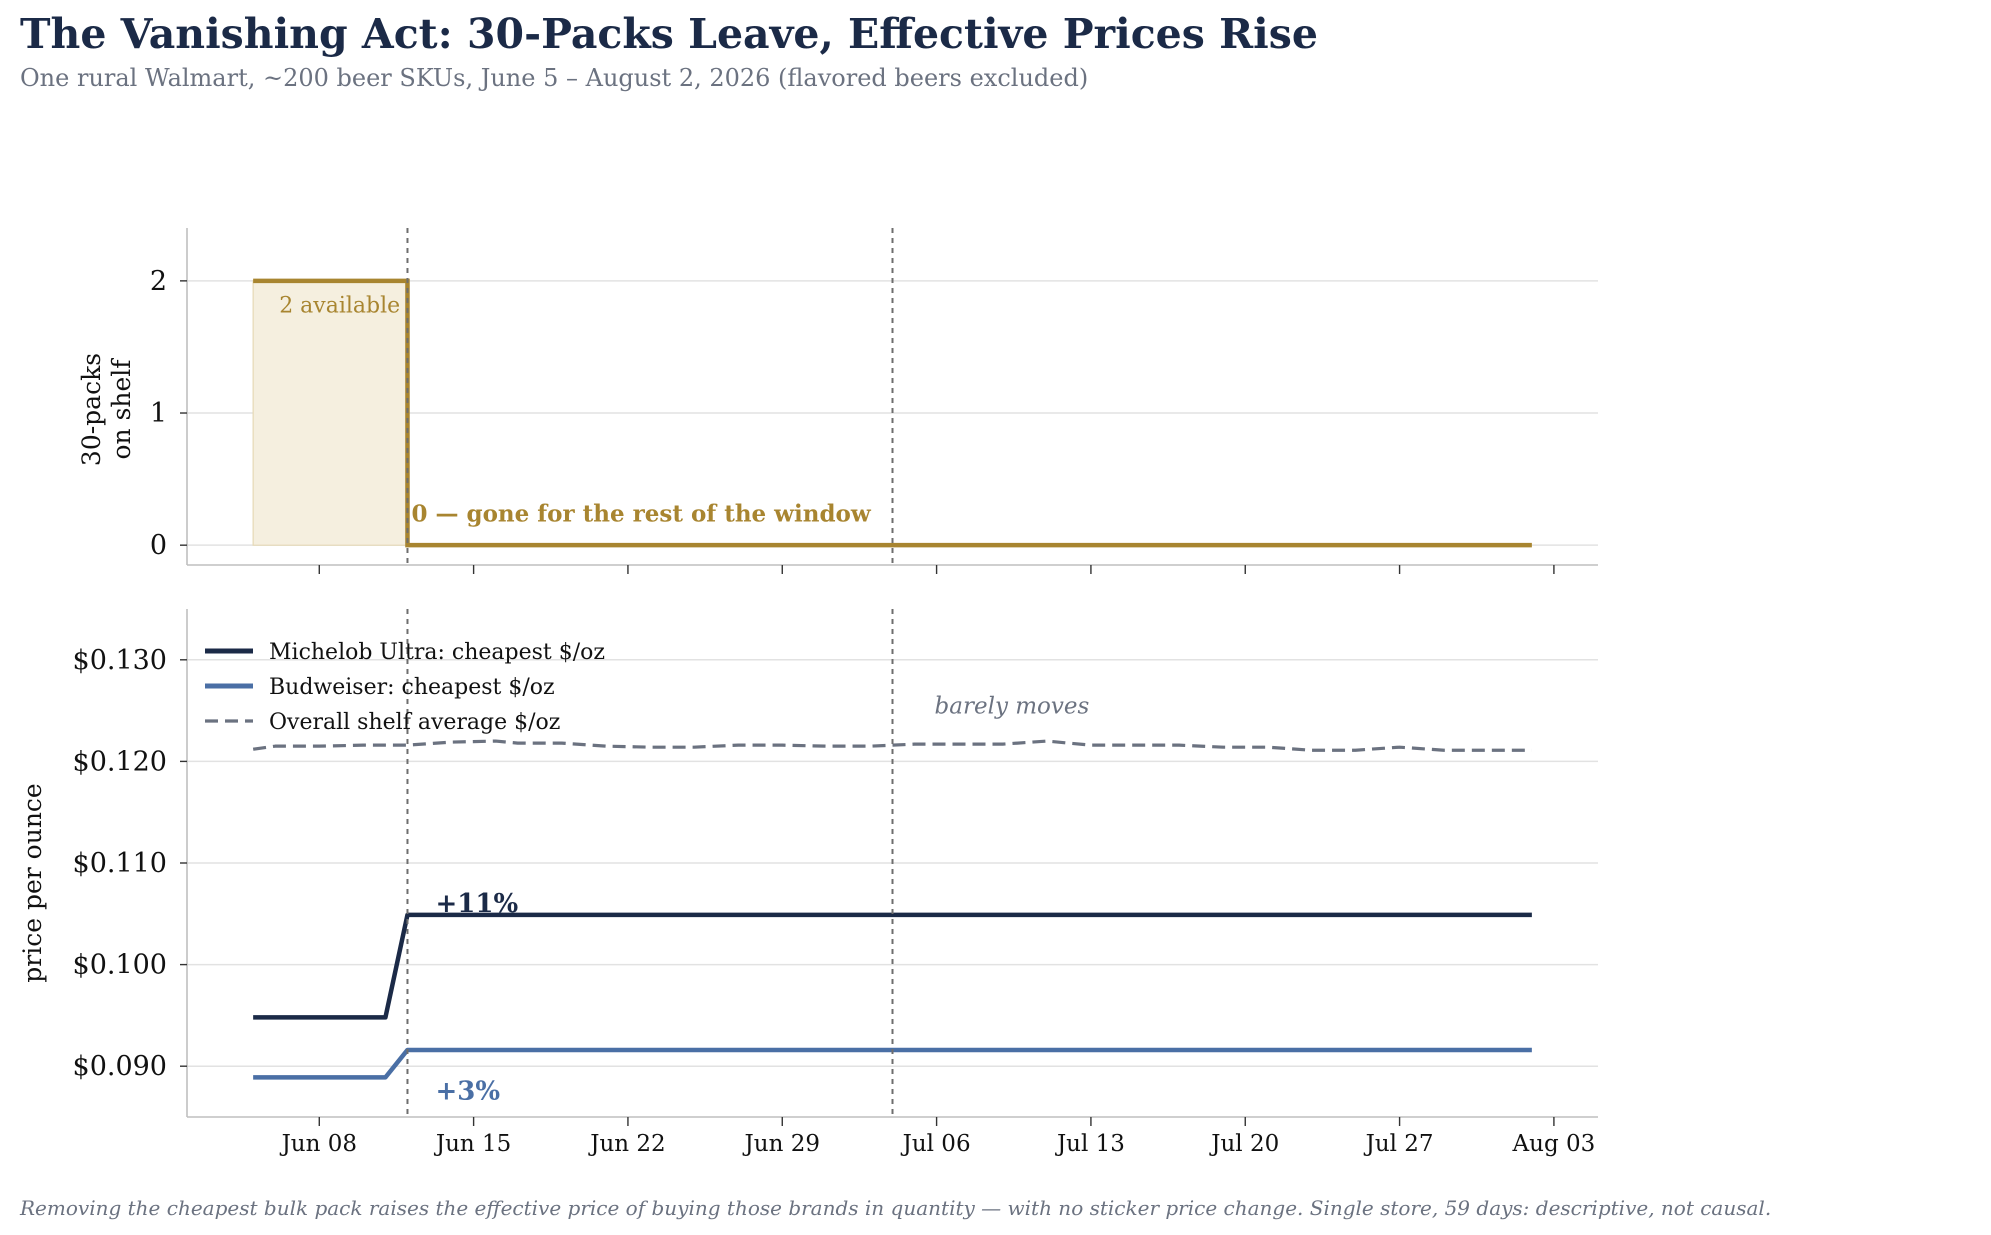 The height and width of the screenshot is (1235, 1991). What do you see at coordinates (158, 413) in the screenshot?
I see `top-ytick-label: 1` at bounding box center [158, 413].